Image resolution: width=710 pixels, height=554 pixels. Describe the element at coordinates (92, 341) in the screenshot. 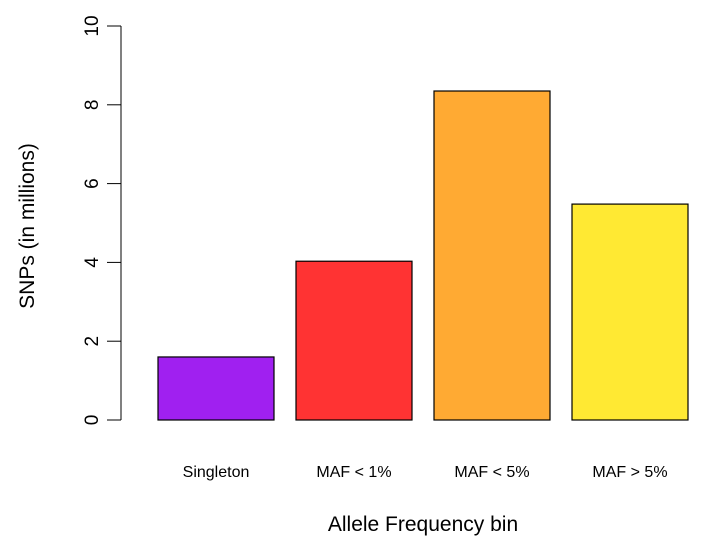

I see `y-tick-label: 2` at that location.